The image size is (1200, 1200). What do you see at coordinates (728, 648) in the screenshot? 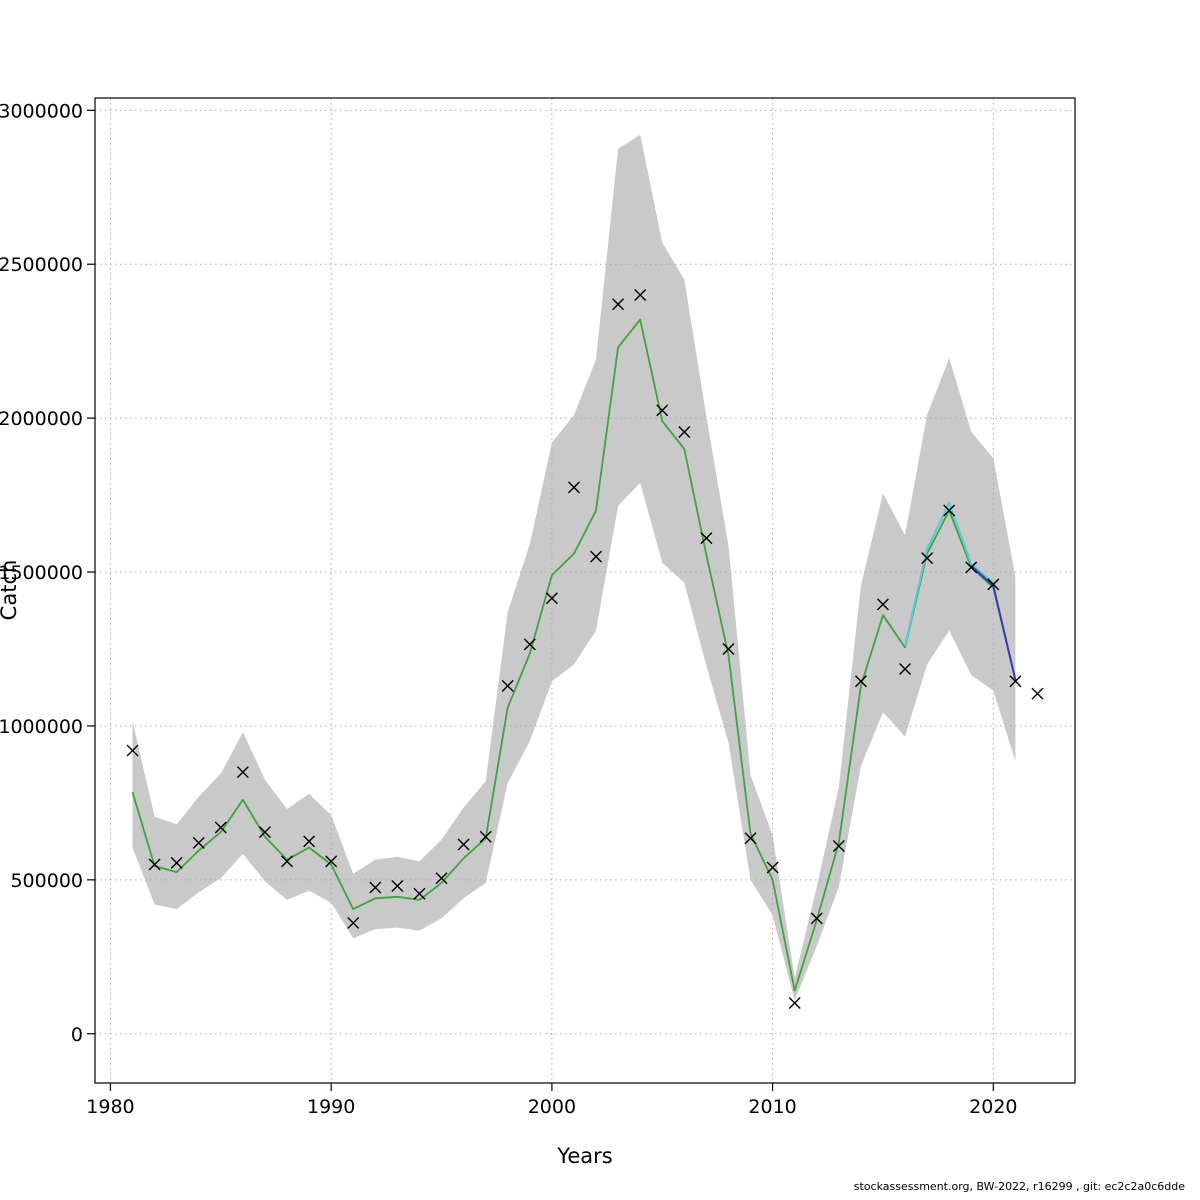
I see `observation-marker-2008` at bounding box center [728, 648].